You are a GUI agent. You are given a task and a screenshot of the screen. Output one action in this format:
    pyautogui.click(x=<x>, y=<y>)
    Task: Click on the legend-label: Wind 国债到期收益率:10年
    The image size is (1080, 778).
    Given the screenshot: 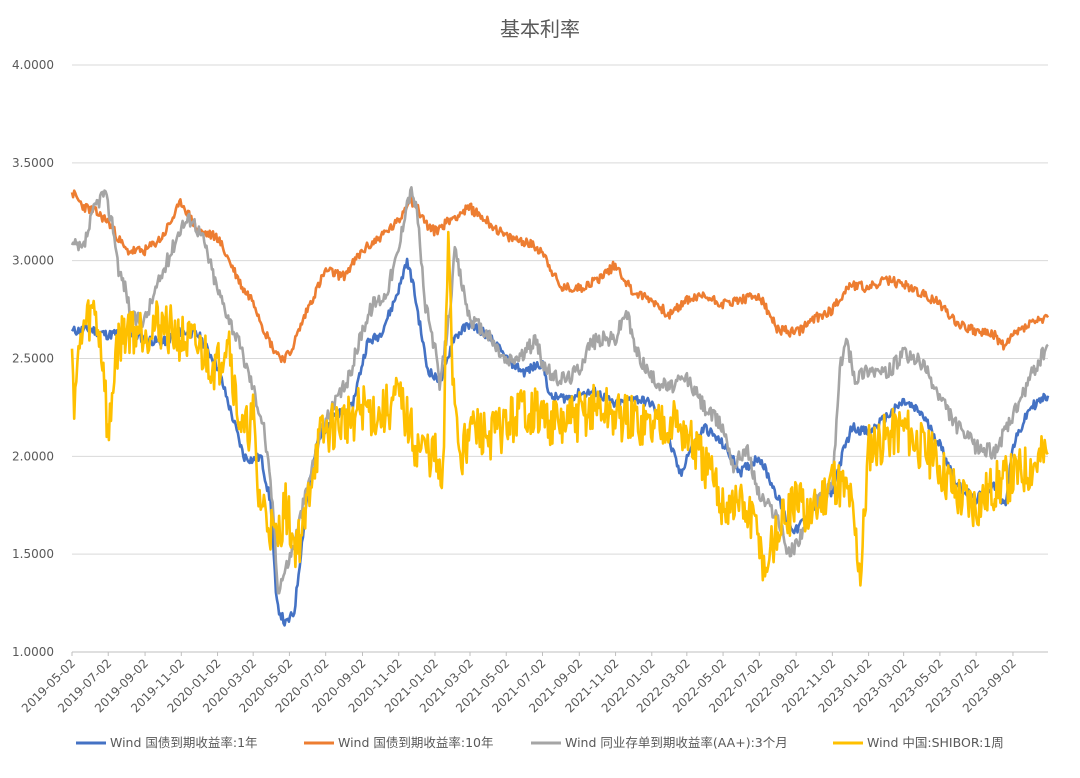 What is the action you would take?
    pyautogui.click(x=416, y=742)
    